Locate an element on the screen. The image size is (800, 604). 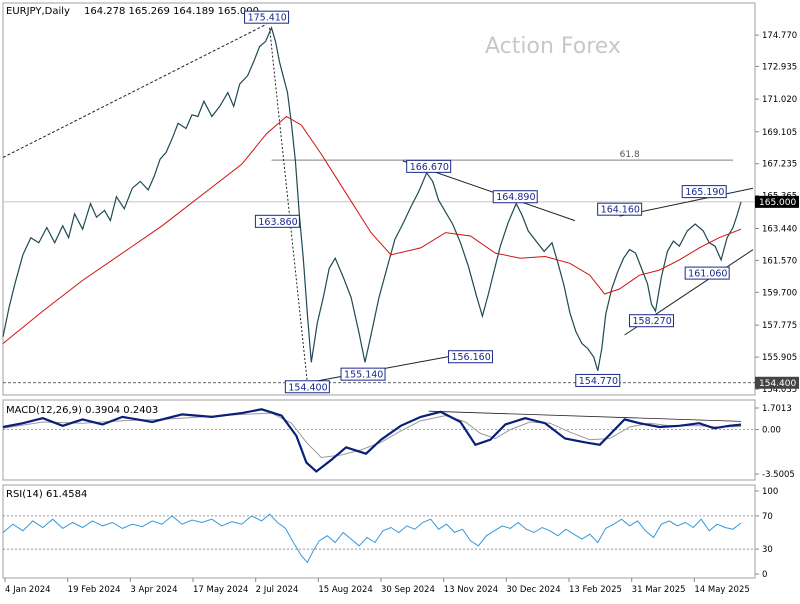
main-y-tick-label: 163.440 is located at coordinates (779, 229).